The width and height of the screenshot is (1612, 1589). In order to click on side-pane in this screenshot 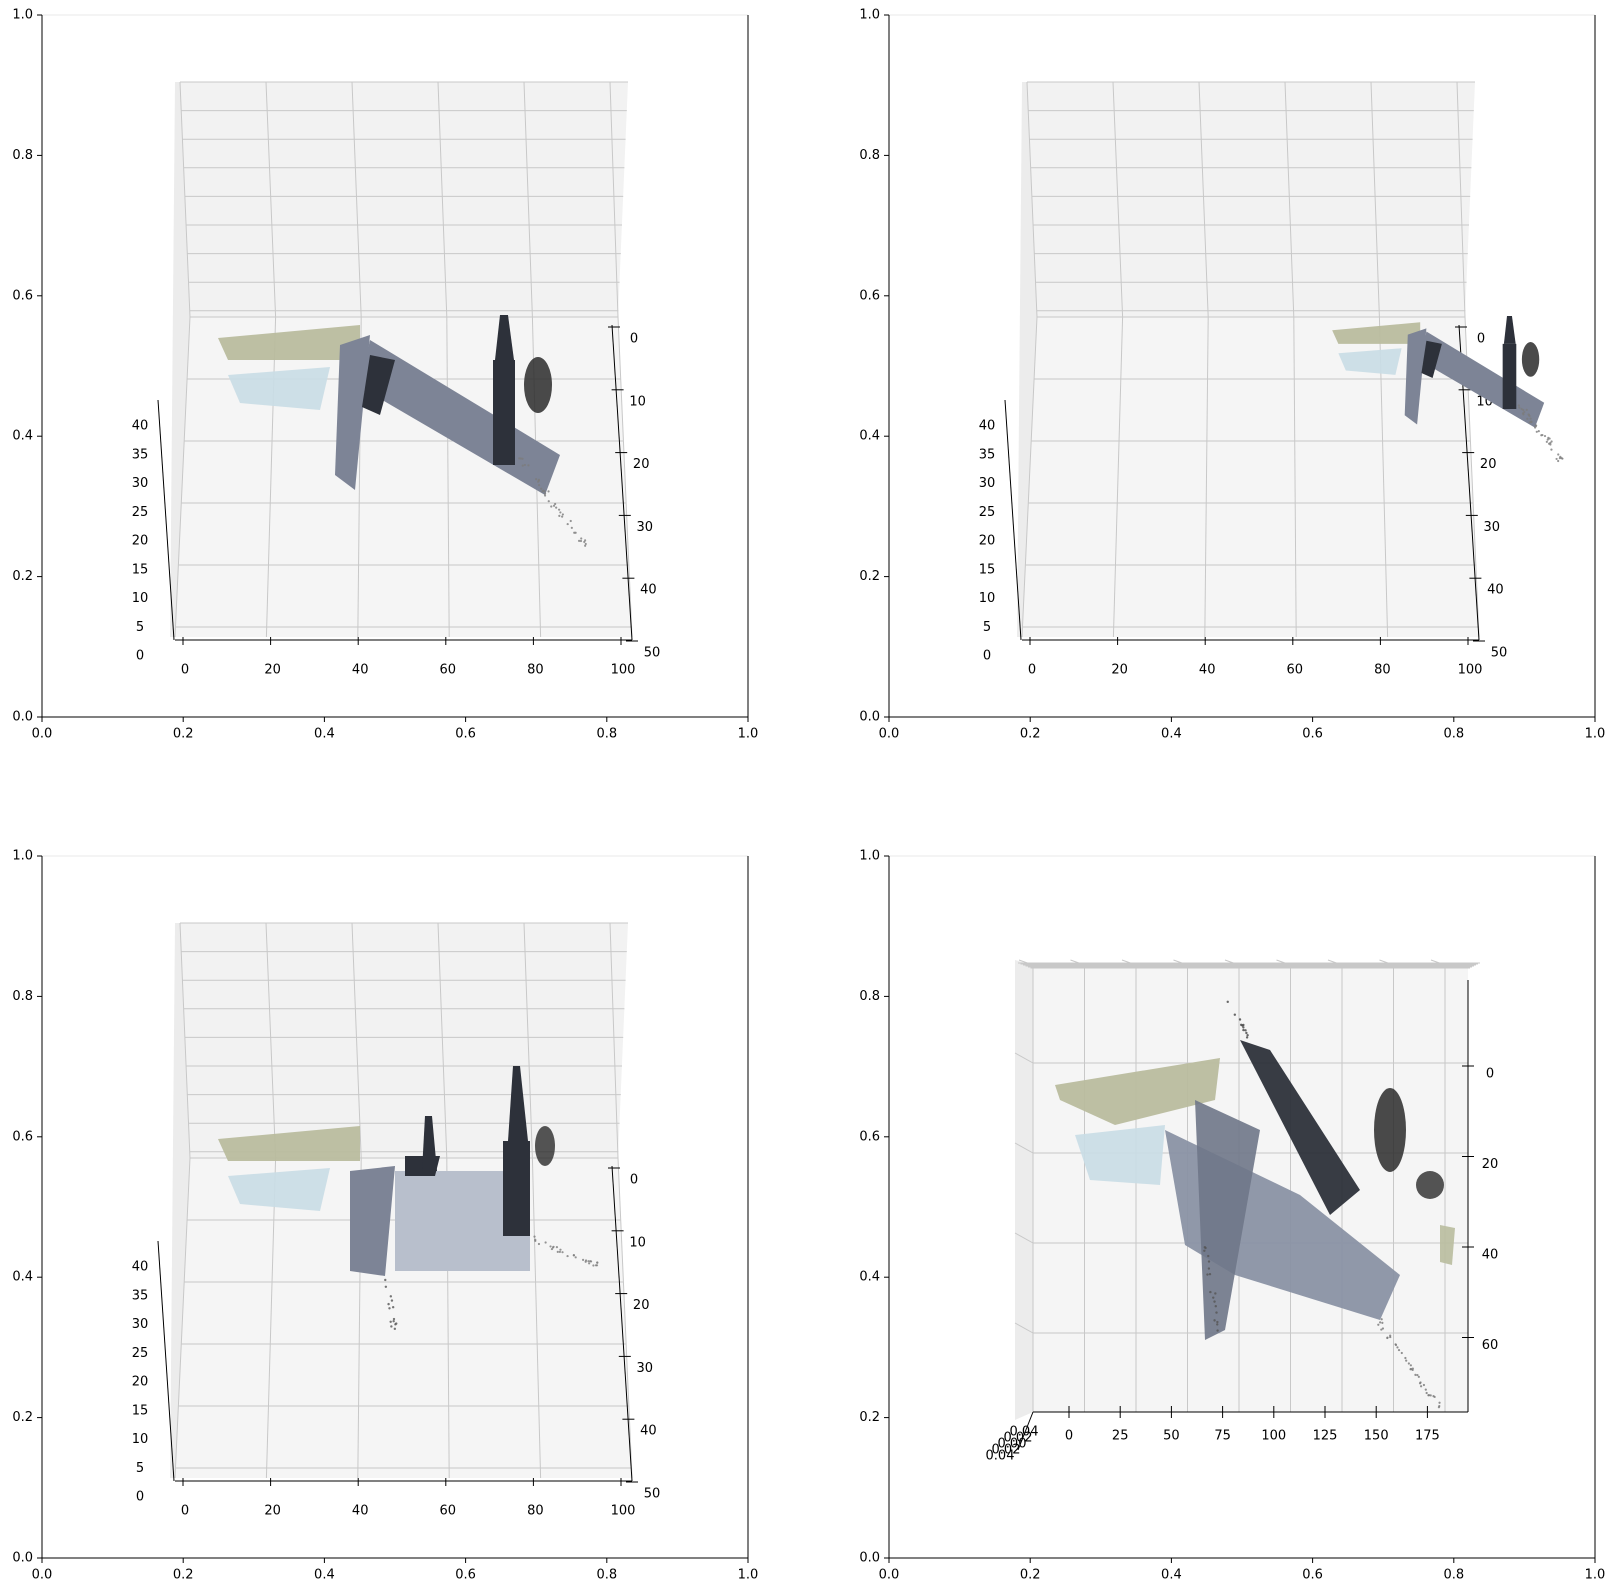, I will do `click(1027, 359)`.